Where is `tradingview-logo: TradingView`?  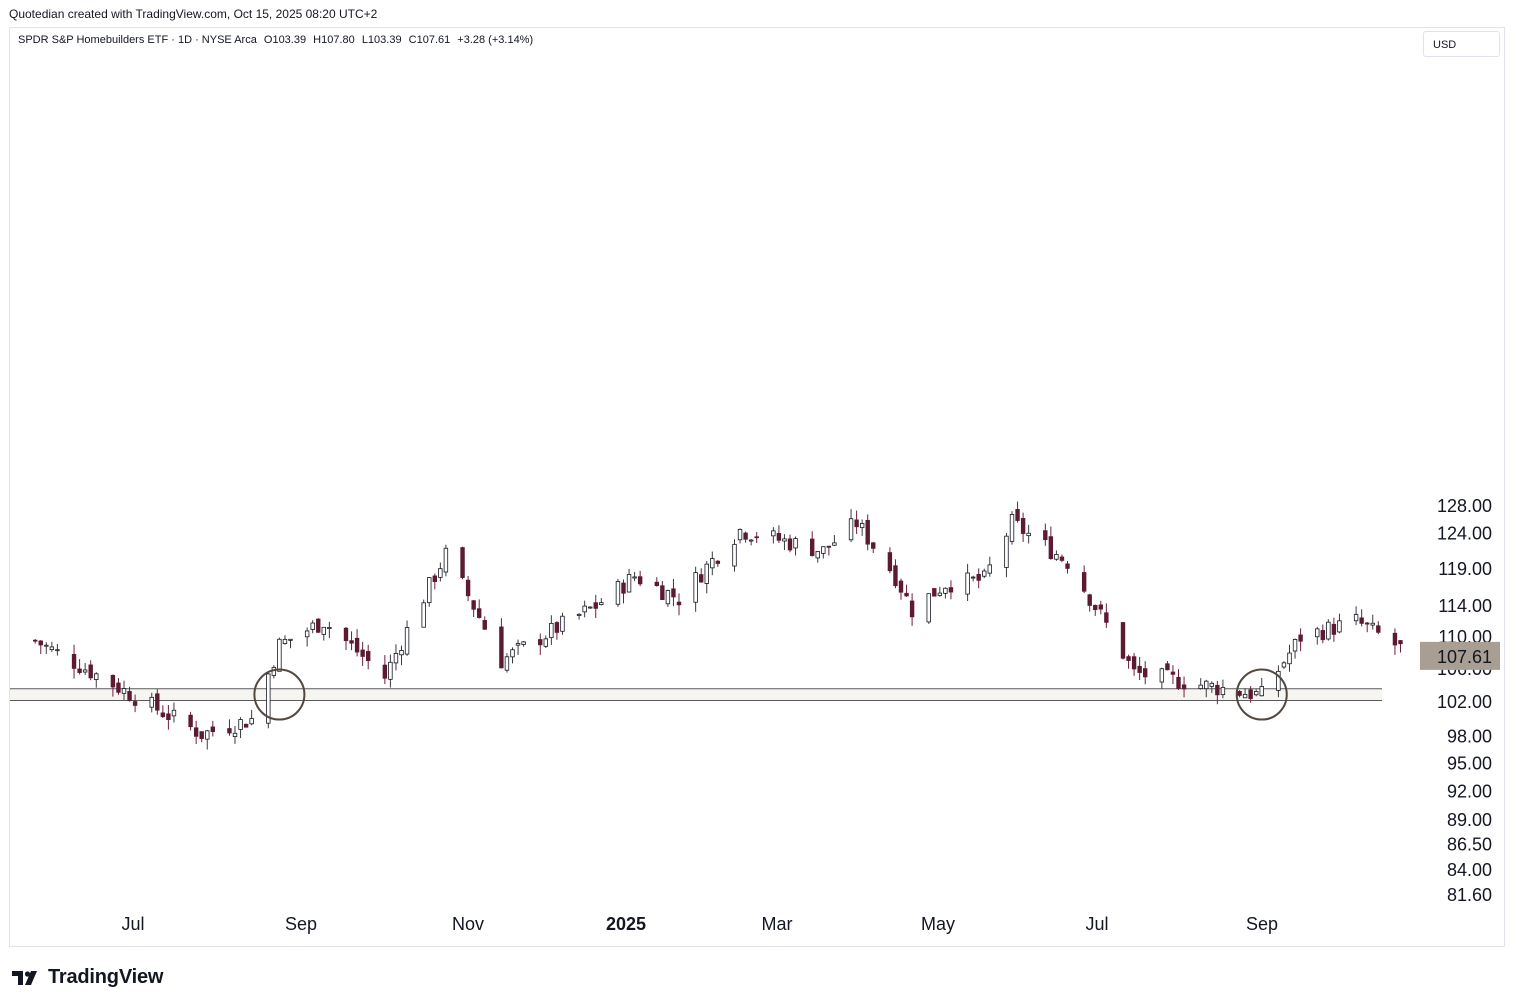 tradingview-logo: TradingView is located at coordinates (87, 977).